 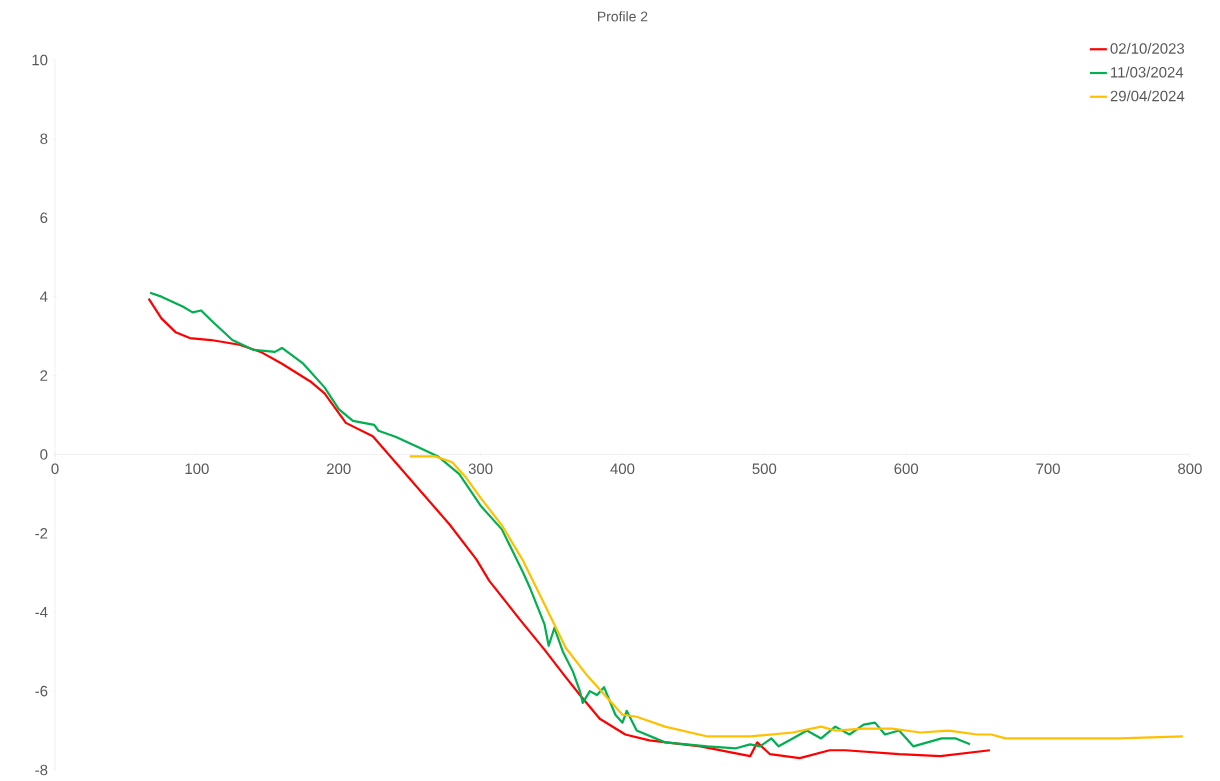 What do you see at coordinates (44, 454) in the screenshot?
I see `y-tick-label: 0` at bounding box center [44, 454].